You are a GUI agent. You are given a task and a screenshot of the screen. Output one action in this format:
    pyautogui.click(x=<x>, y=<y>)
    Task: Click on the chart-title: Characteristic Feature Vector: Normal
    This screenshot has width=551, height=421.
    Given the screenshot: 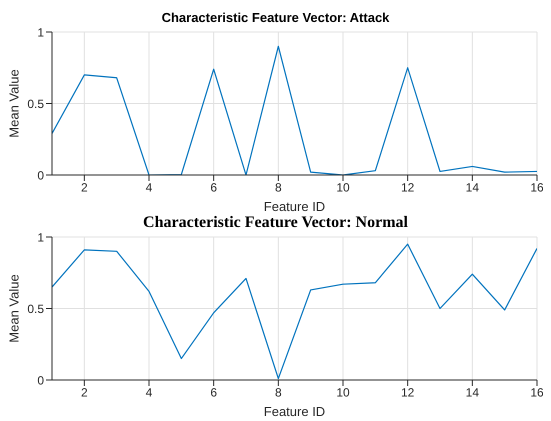 What is the action you would take?
    pyautogui.click(x=275, y=222)
    